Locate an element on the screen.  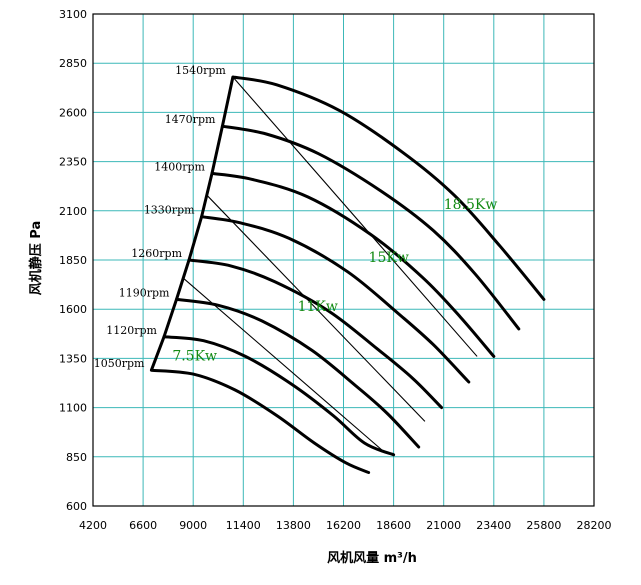
x-tick-label: 6600 is located at coordinates (143, 525).